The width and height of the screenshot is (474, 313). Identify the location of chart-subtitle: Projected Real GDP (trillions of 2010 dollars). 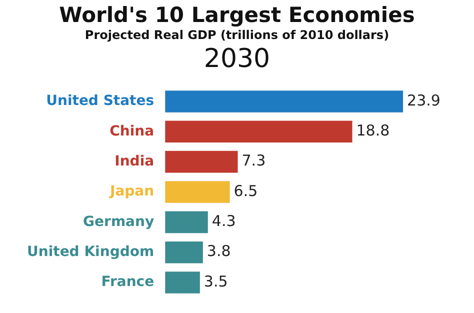
(237, 35).